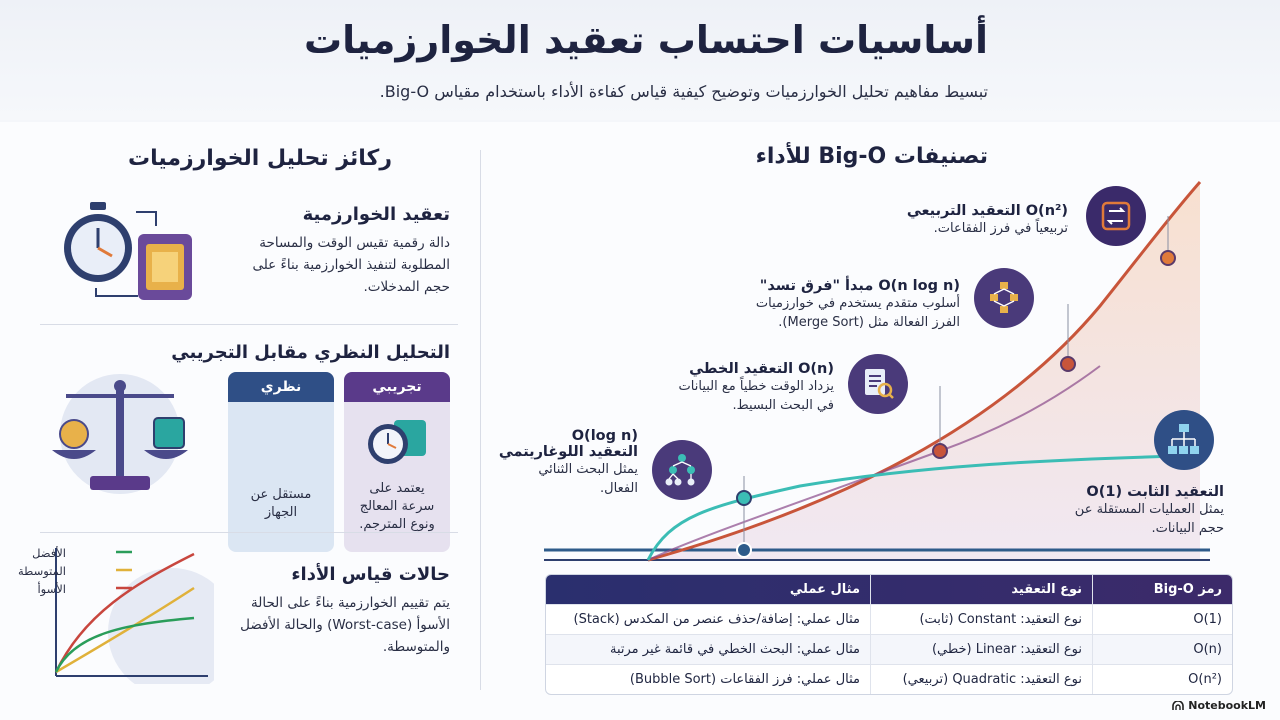 The height and width of the screenshot is (720, 1280). I want to click on column-divider, so click(480, 420).